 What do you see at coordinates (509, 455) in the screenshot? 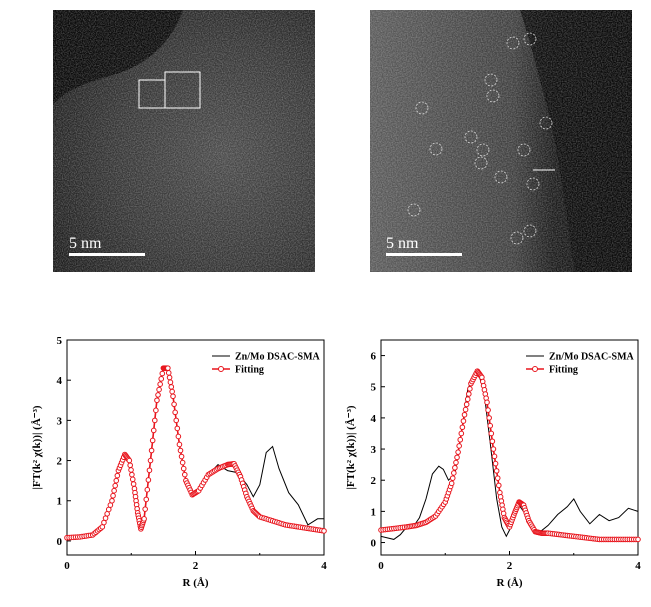
I see `series-line-sample` at bounding box center [509, 455].